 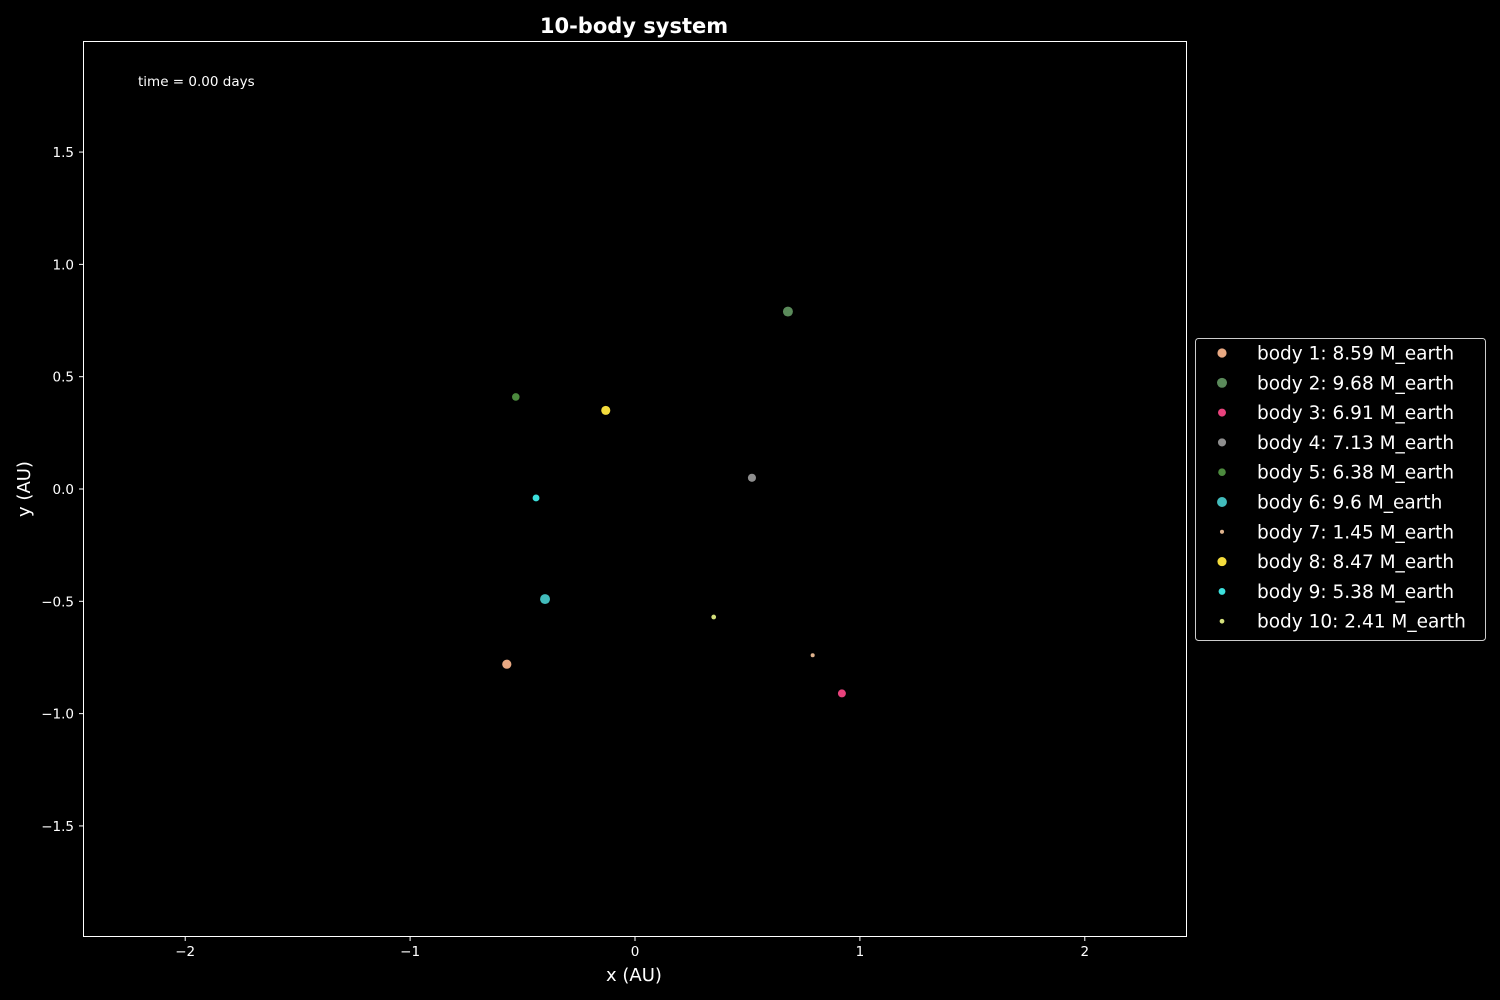 I want to click on x-axis-label: x (AU), so click(x=634, y=975).